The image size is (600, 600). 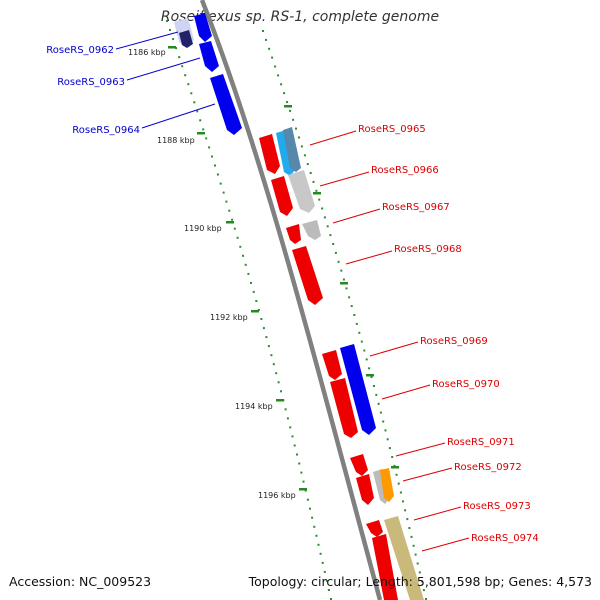 What do you see at coordinates (392, 129) in the screenshot?
I see `gene-label: RoseRS_0965` at bounding box center [392, 129].